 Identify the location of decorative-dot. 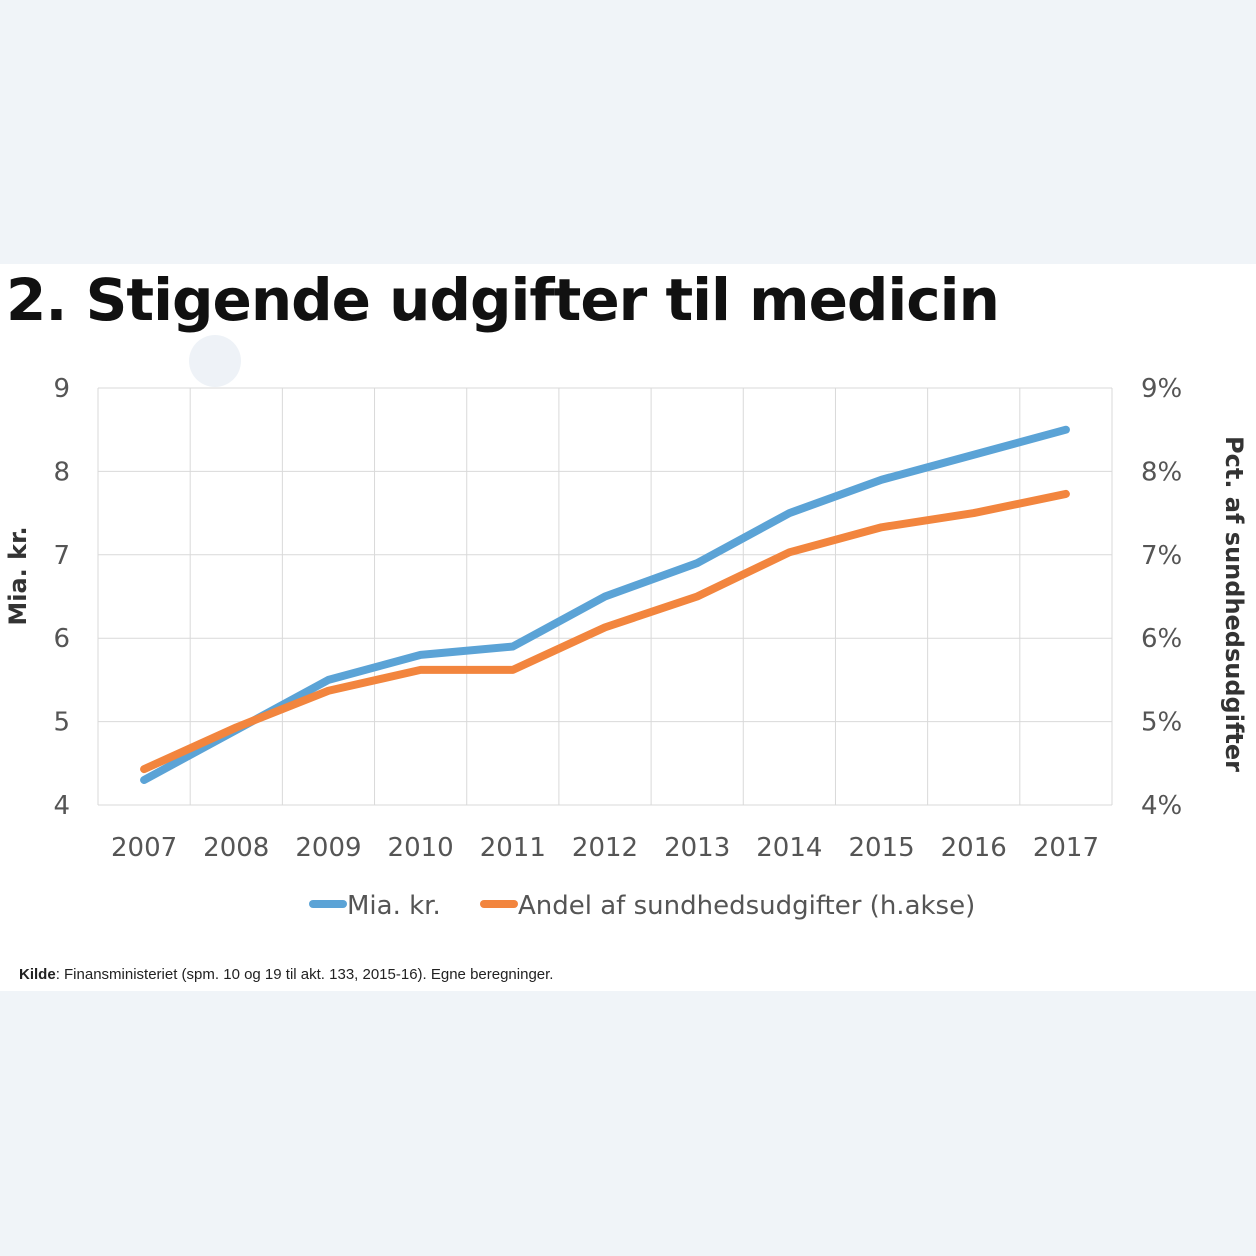
(215, 361).